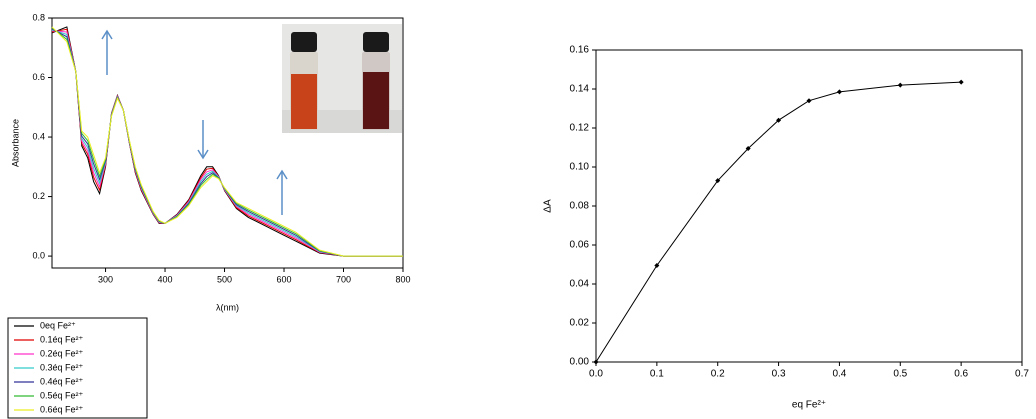 The width and height of the screenshot is (1036, 419). What do you see at coordinates (657, 374) in the screenshot?
I see `x-tick-label: 0.1` at bounding box center [657, 374].